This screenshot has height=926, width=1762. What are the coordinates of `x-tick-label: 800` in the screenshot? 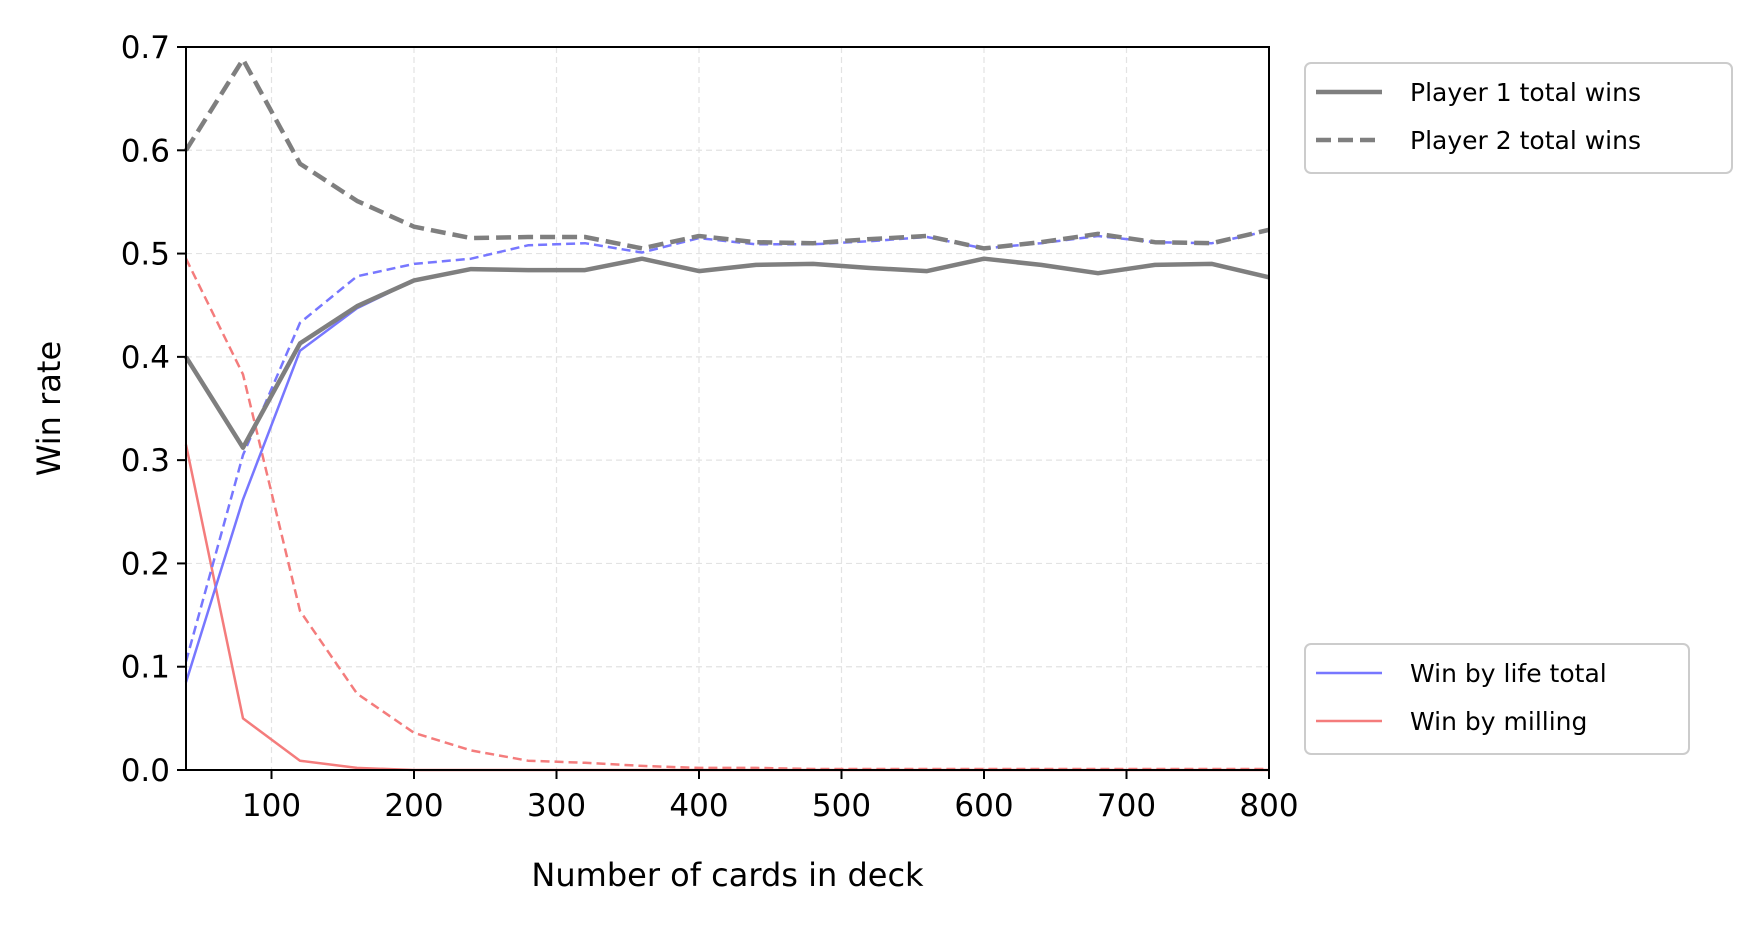 It's located at (1268, 806).